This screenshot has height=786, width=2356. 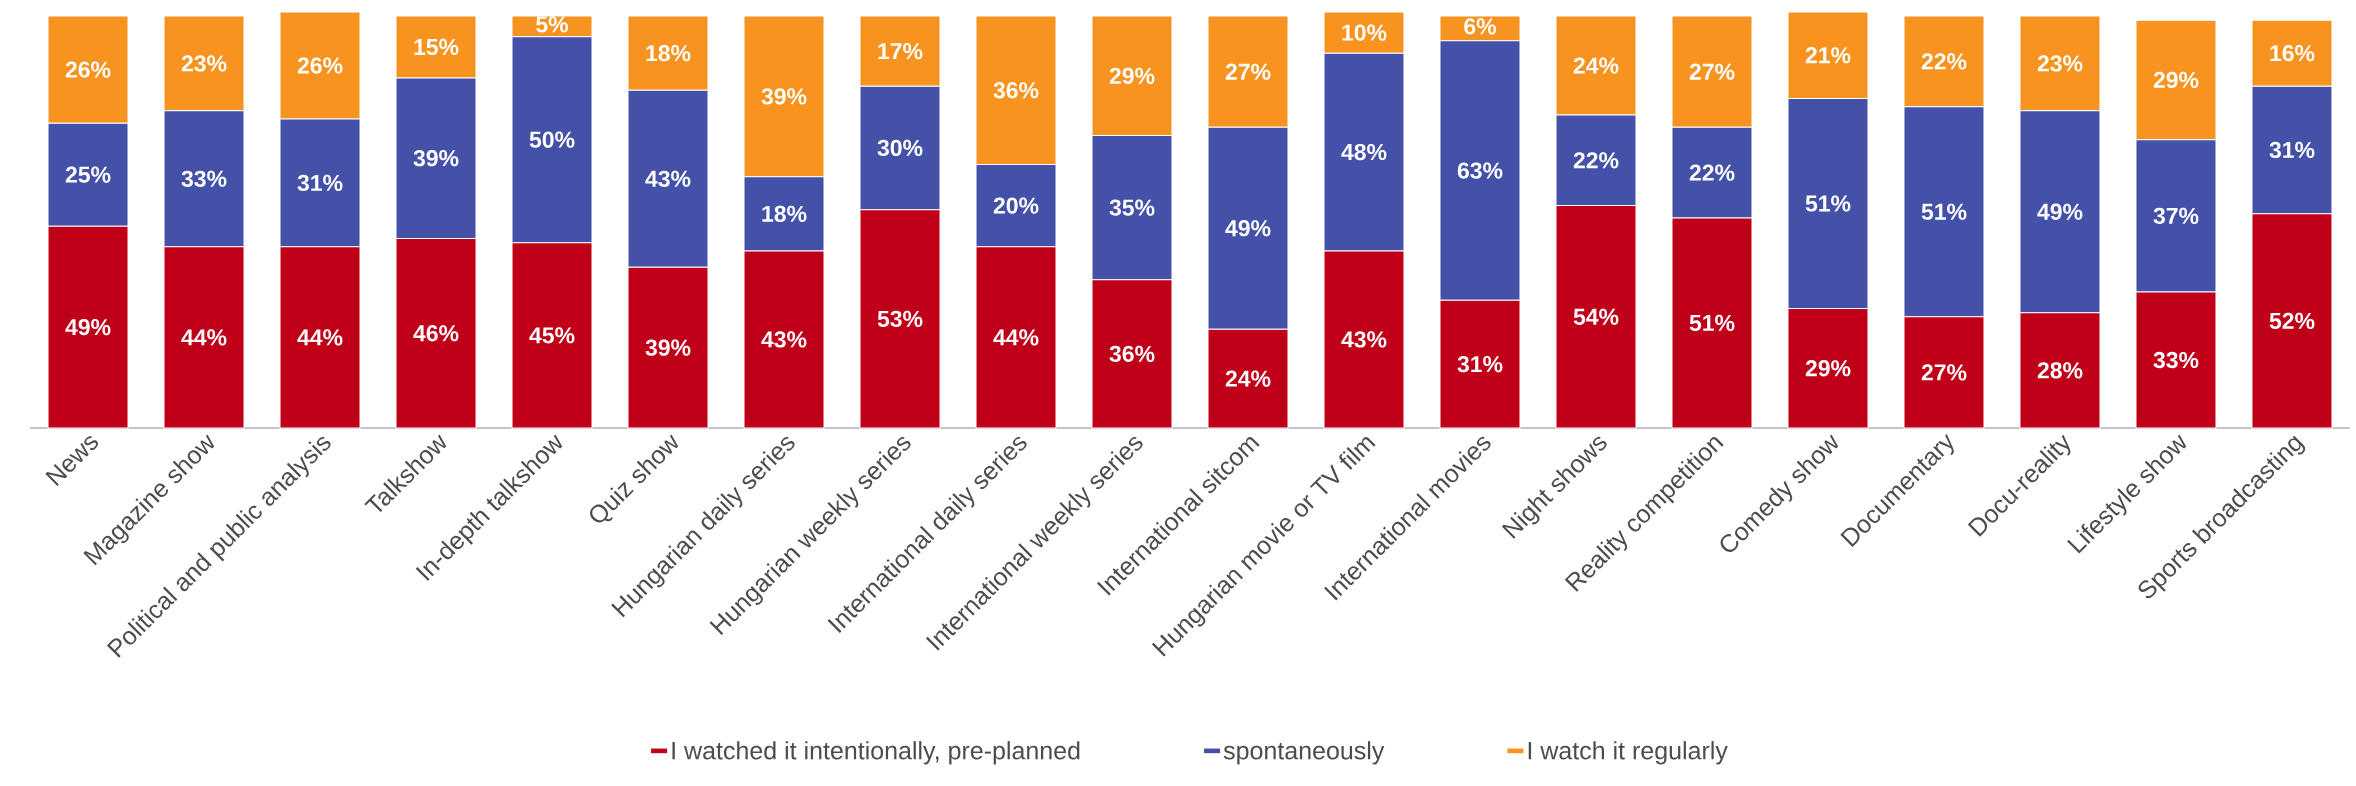 I want to click on data-label: 16%, so click(x=2292, y=53).